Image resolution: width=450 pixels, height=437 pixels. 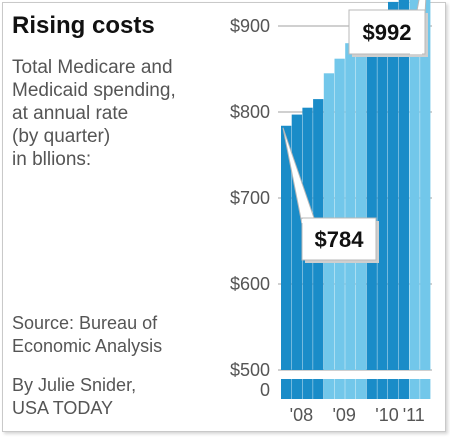 What do you see at coordinates (92, 67) in the screenshot?
I see `description-line: Total Medicare and` at bounding box center [92, 67].